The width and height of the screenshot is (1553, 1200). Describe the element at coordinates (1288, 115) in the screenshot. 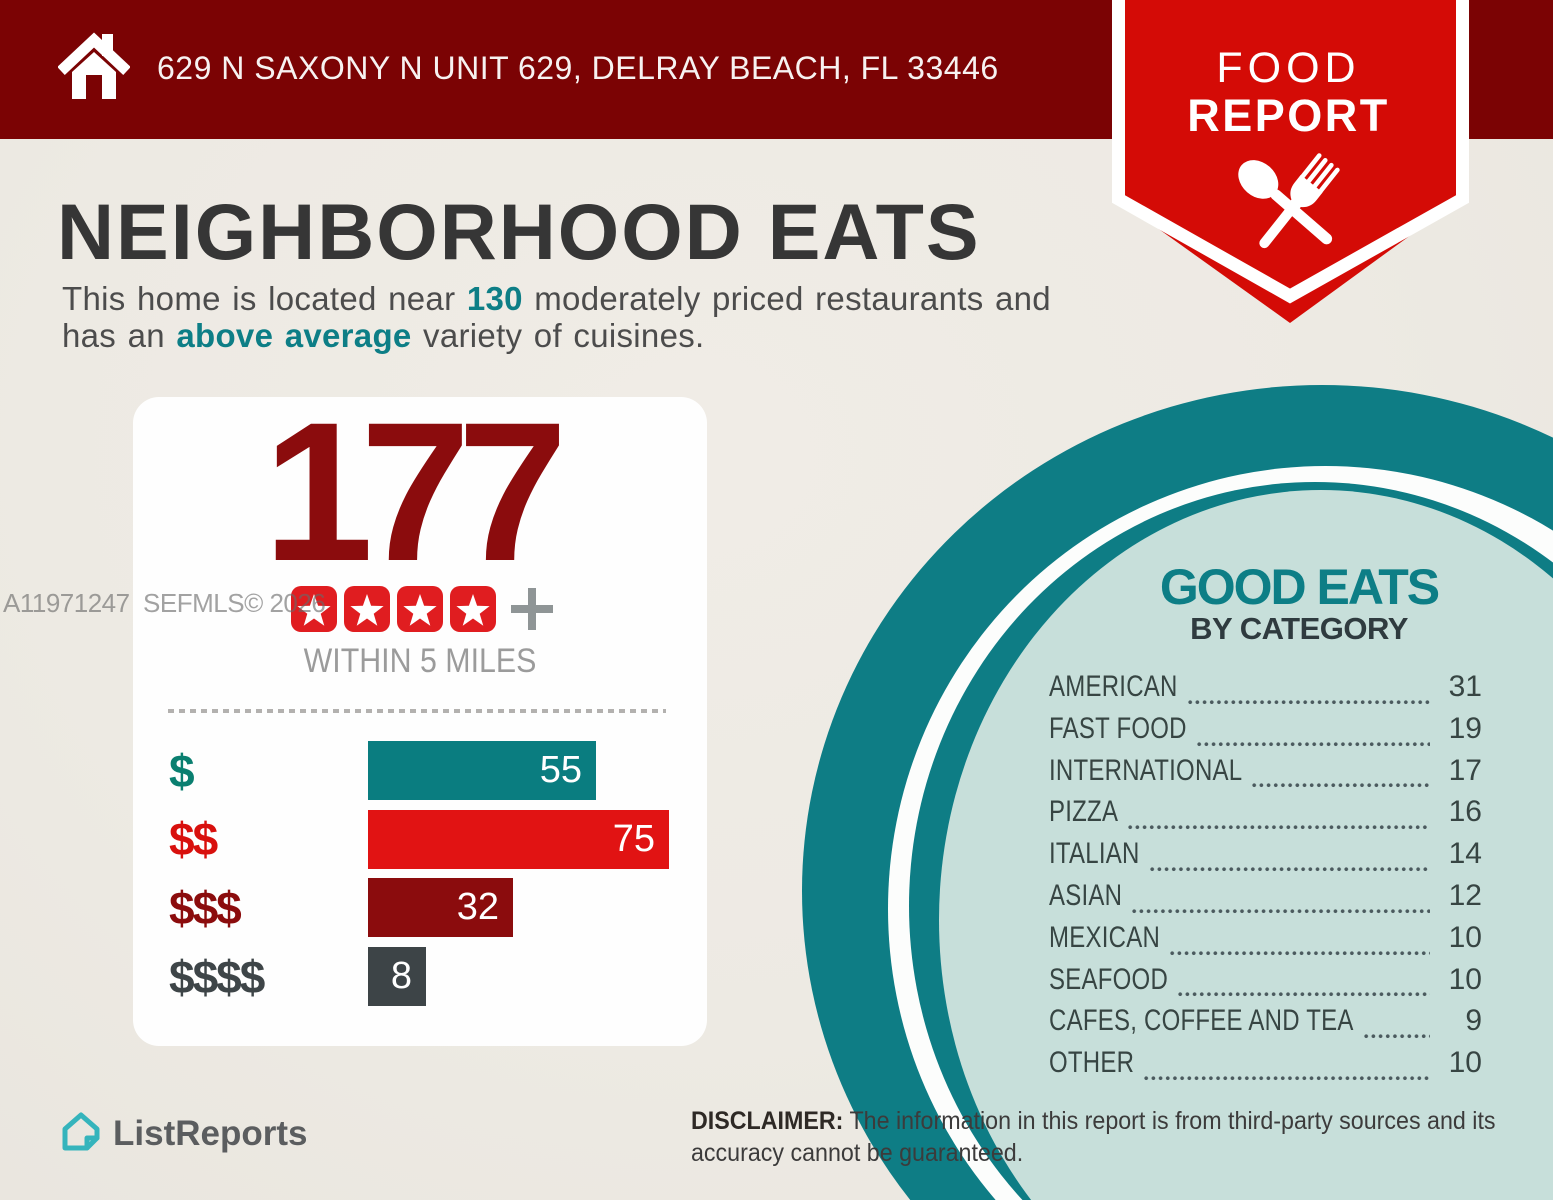

I see `ribbon-title-report: REPORT` at that location.